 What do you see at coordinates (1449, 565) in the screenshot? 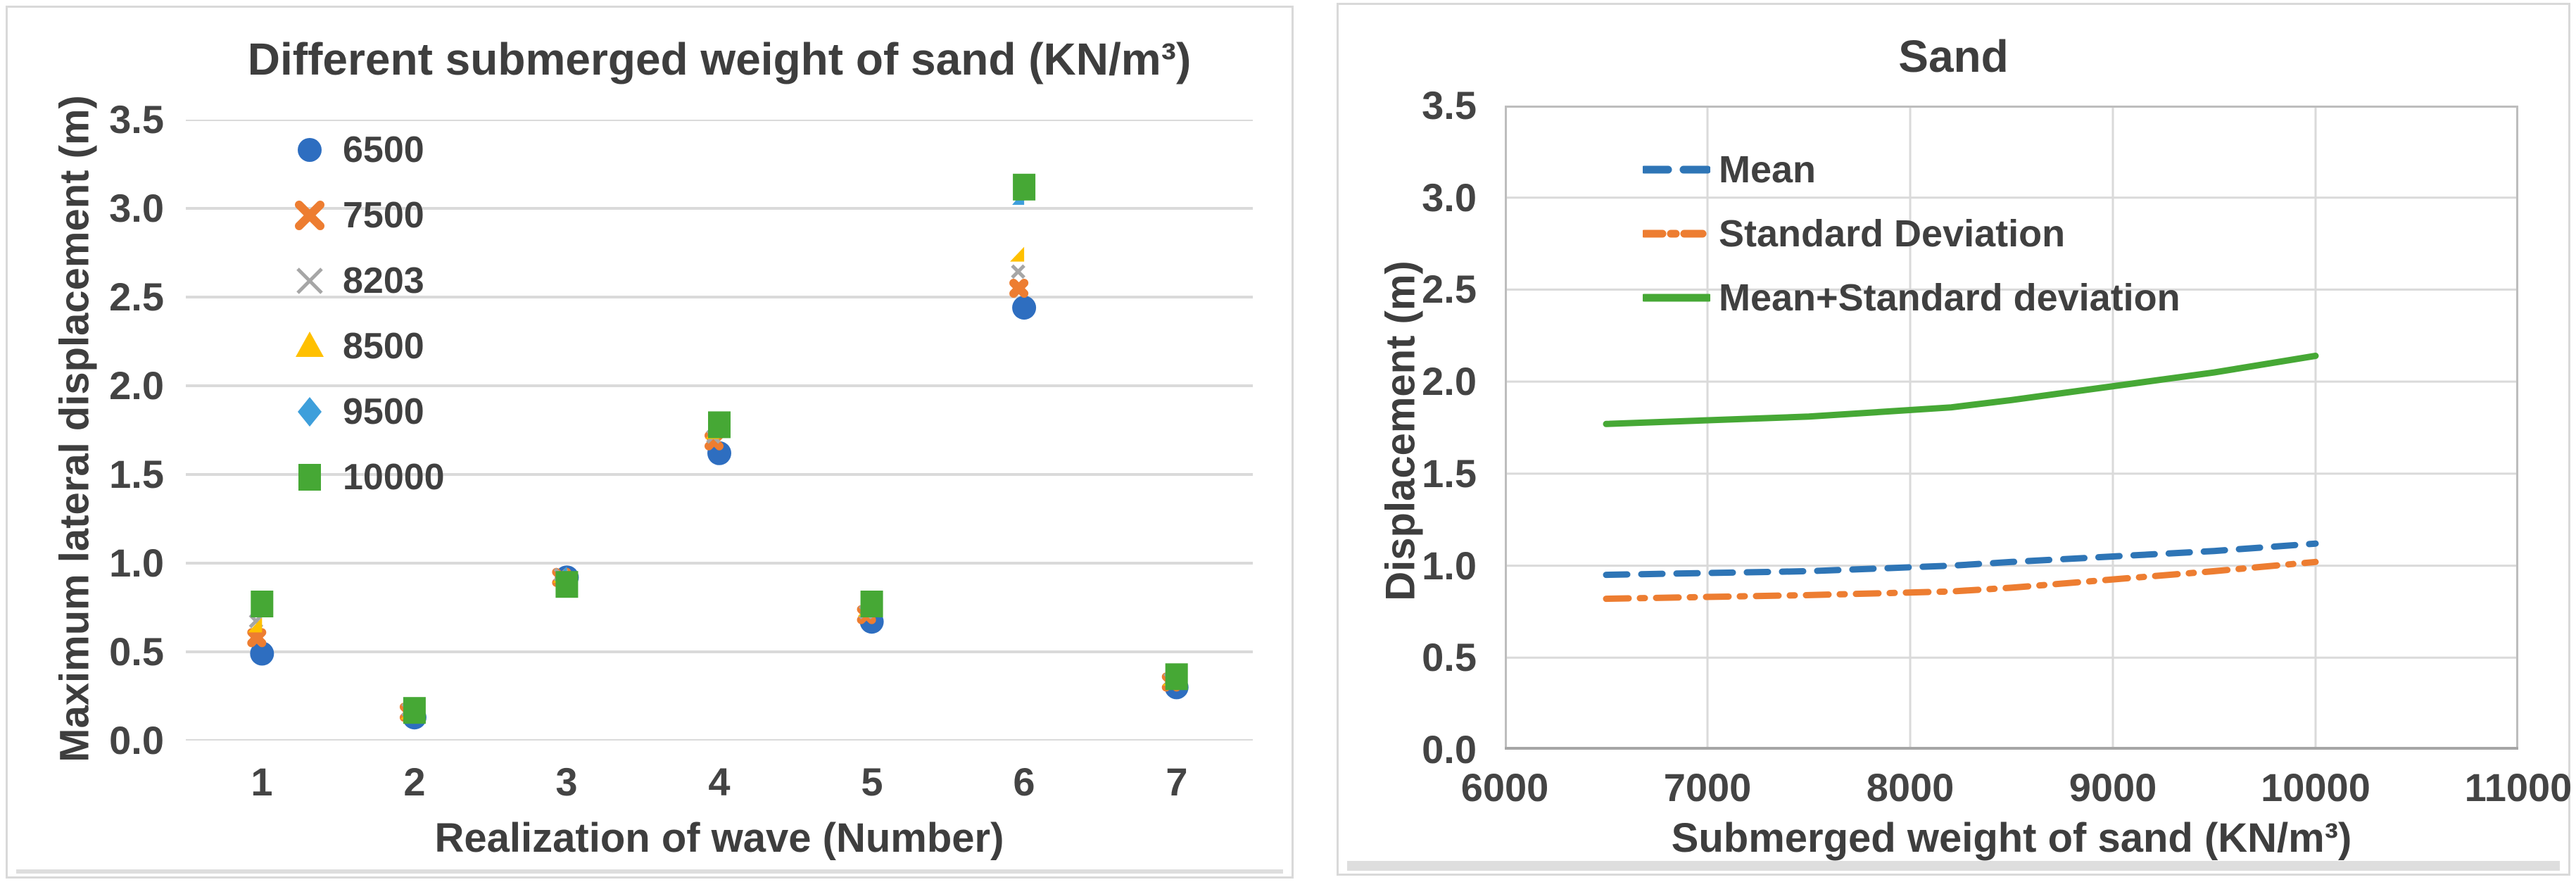
I see `line-y-tick: 1.0` at bounding box center [1449, 565].